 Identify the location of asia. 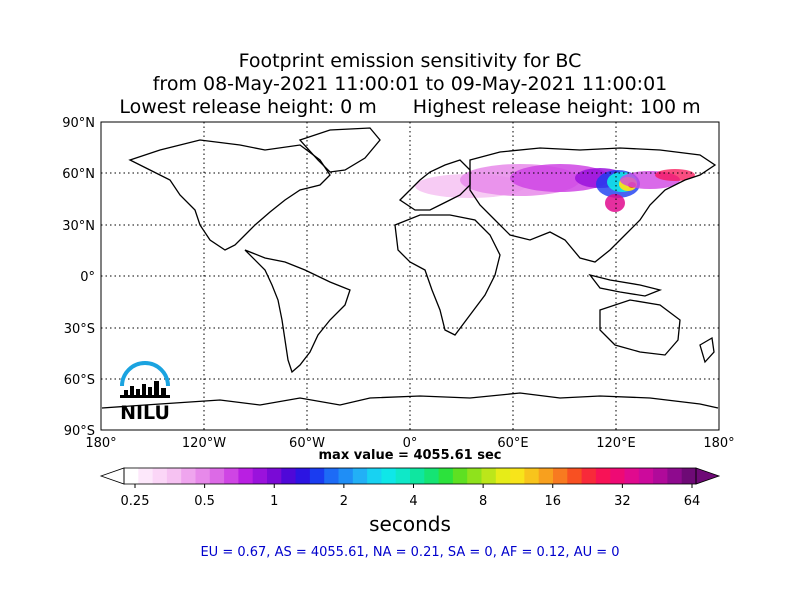
(593, 205).